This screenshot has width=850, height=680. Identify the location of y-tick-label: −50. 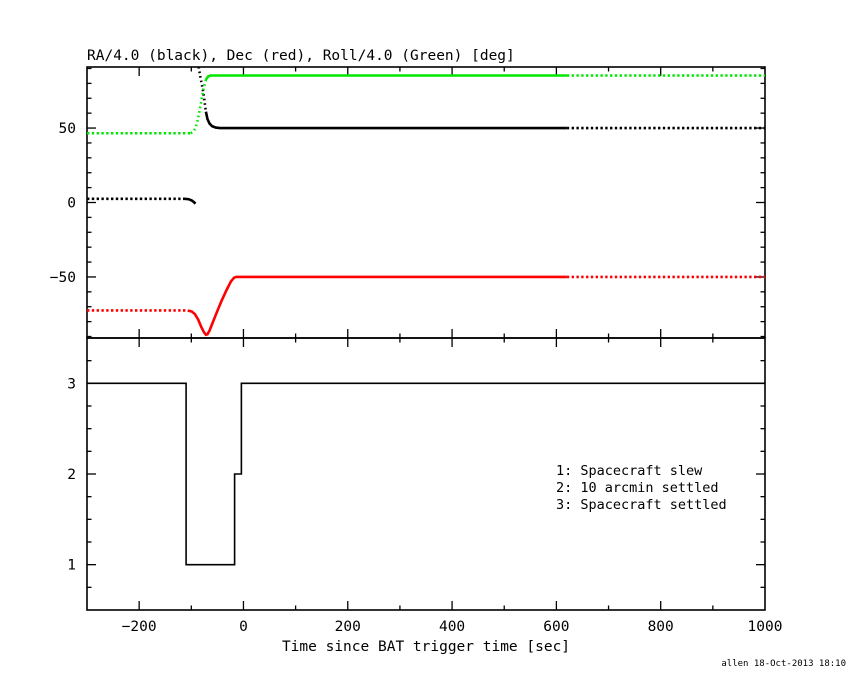
(63, 278).